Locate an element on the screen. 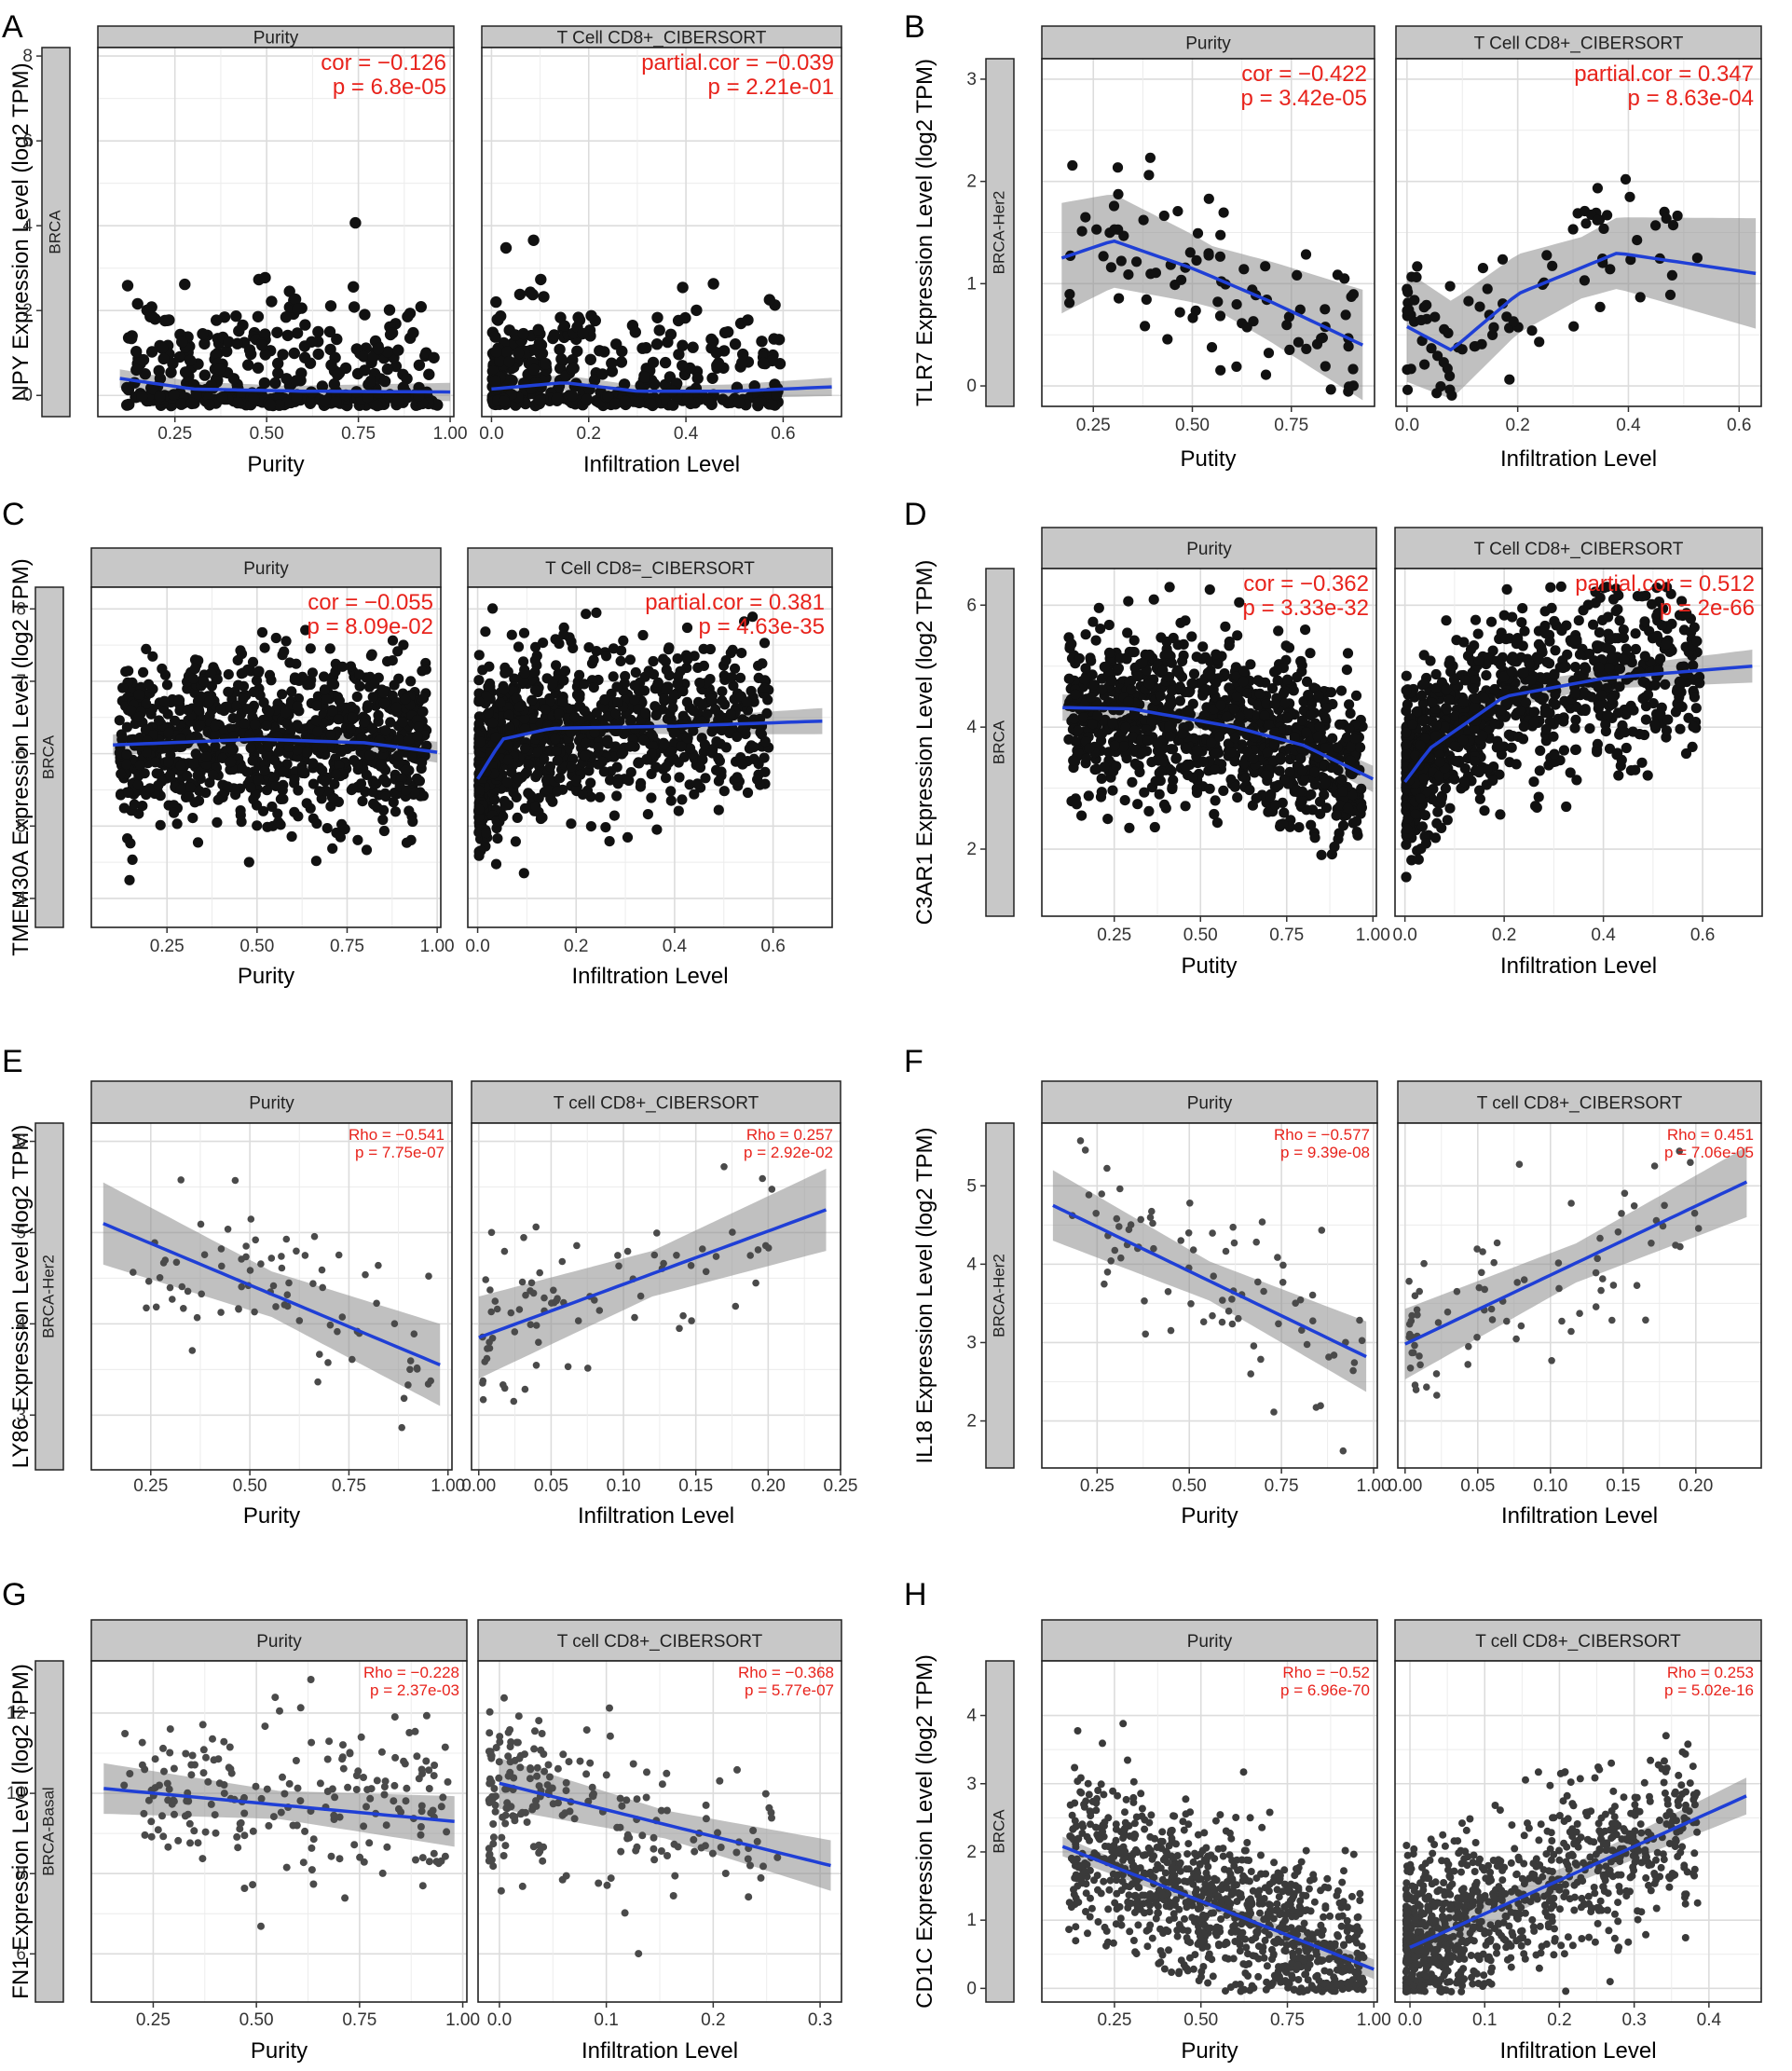  y-tick-label: 1 is located at coordinates (971, 284).